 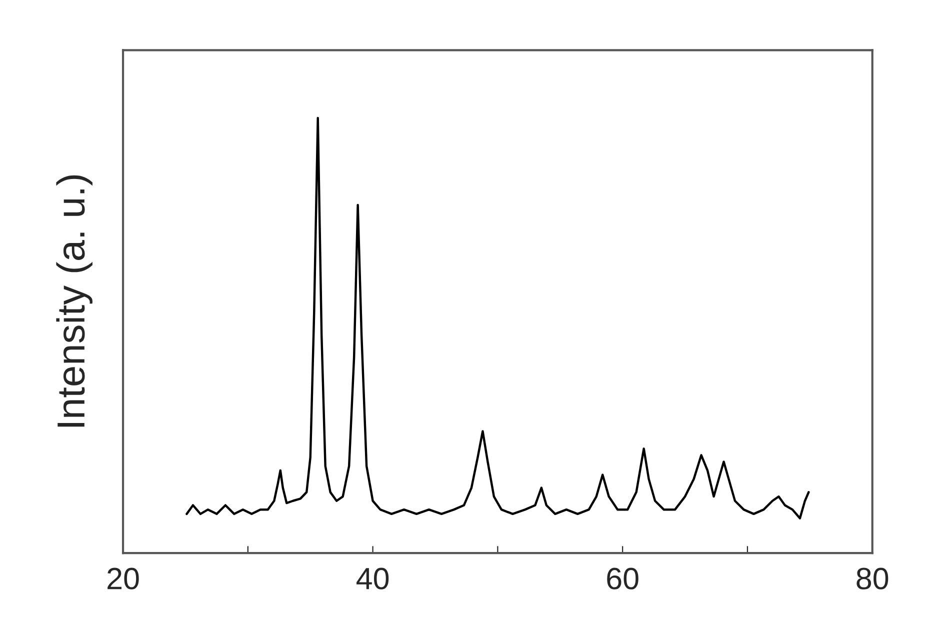 What do you see at coordinates (74, 301) in the screenshot?
I see `y-axis-title: Intensity (a. u.)` at bounding box center [74, 301].